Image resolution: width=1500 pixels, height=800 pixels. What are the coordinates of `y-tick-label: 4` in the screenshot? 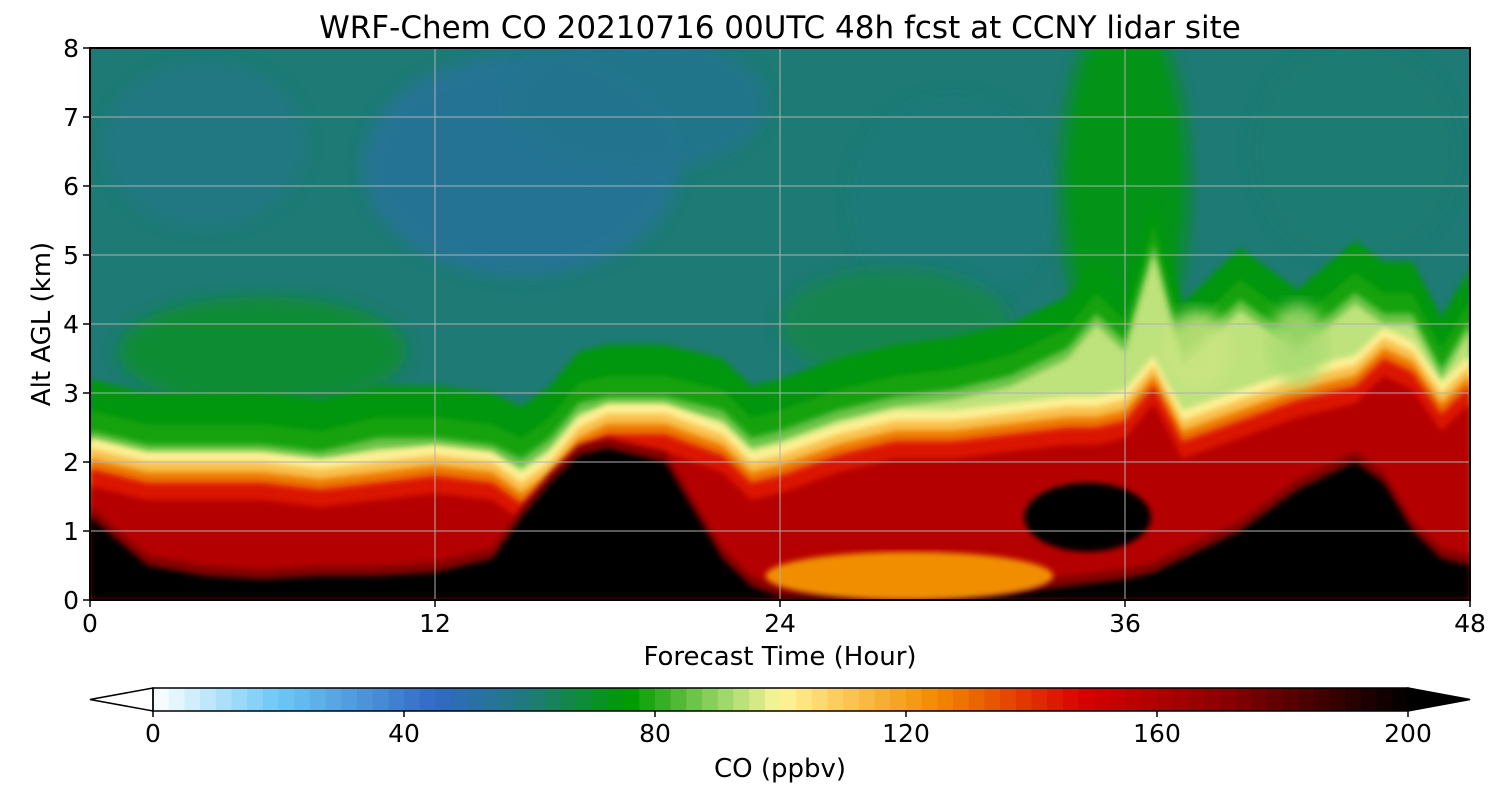 It's located at (71, 324).